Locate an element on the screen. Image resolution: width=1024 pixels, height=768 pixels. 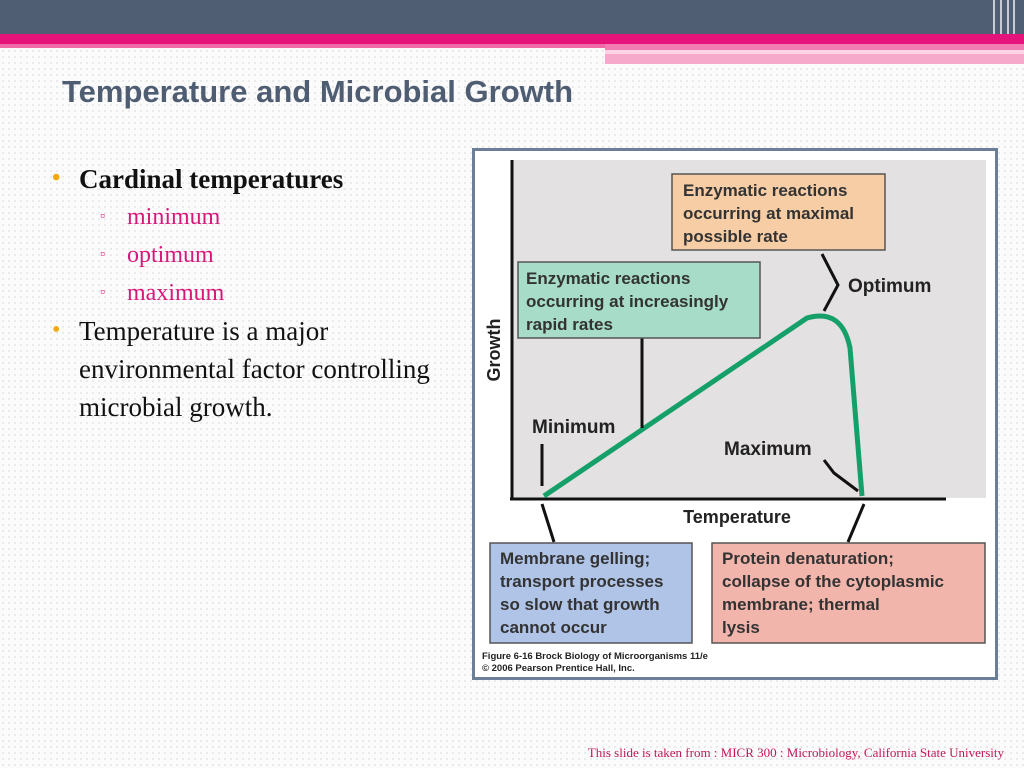
minimum-label: Minimum is located at coordinates (573, 427).